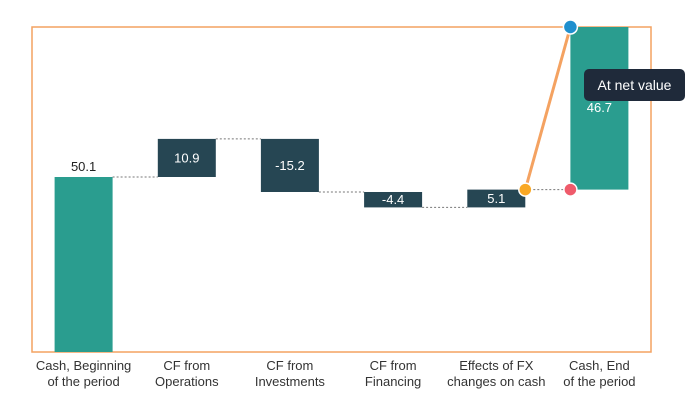  I want to click on connector-lines, so click(341, 173).